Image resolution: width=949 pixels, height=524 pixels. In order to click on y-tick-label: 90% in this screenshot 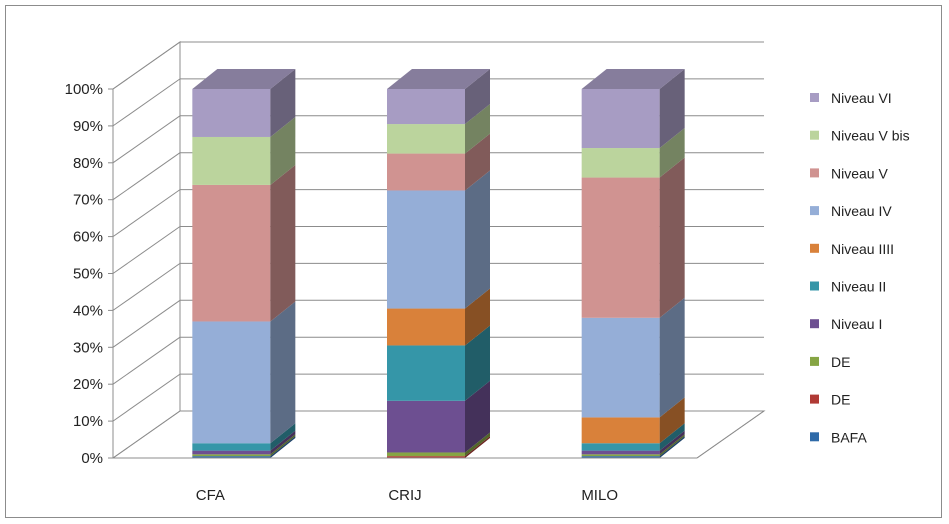, I will do `click(88, 126)`.